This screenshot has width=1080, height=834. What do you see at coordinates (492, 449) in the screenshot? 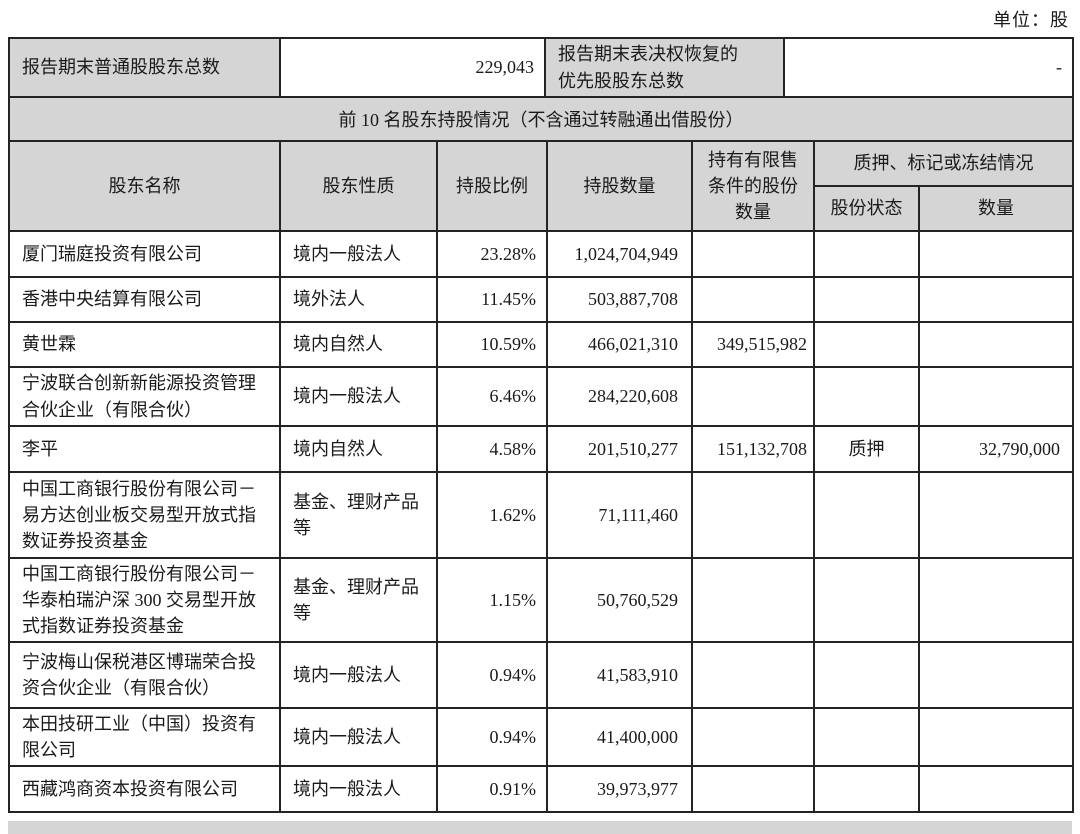
I see `cell-holding-ratio: 4.58%` at bounding box center [492, 449].